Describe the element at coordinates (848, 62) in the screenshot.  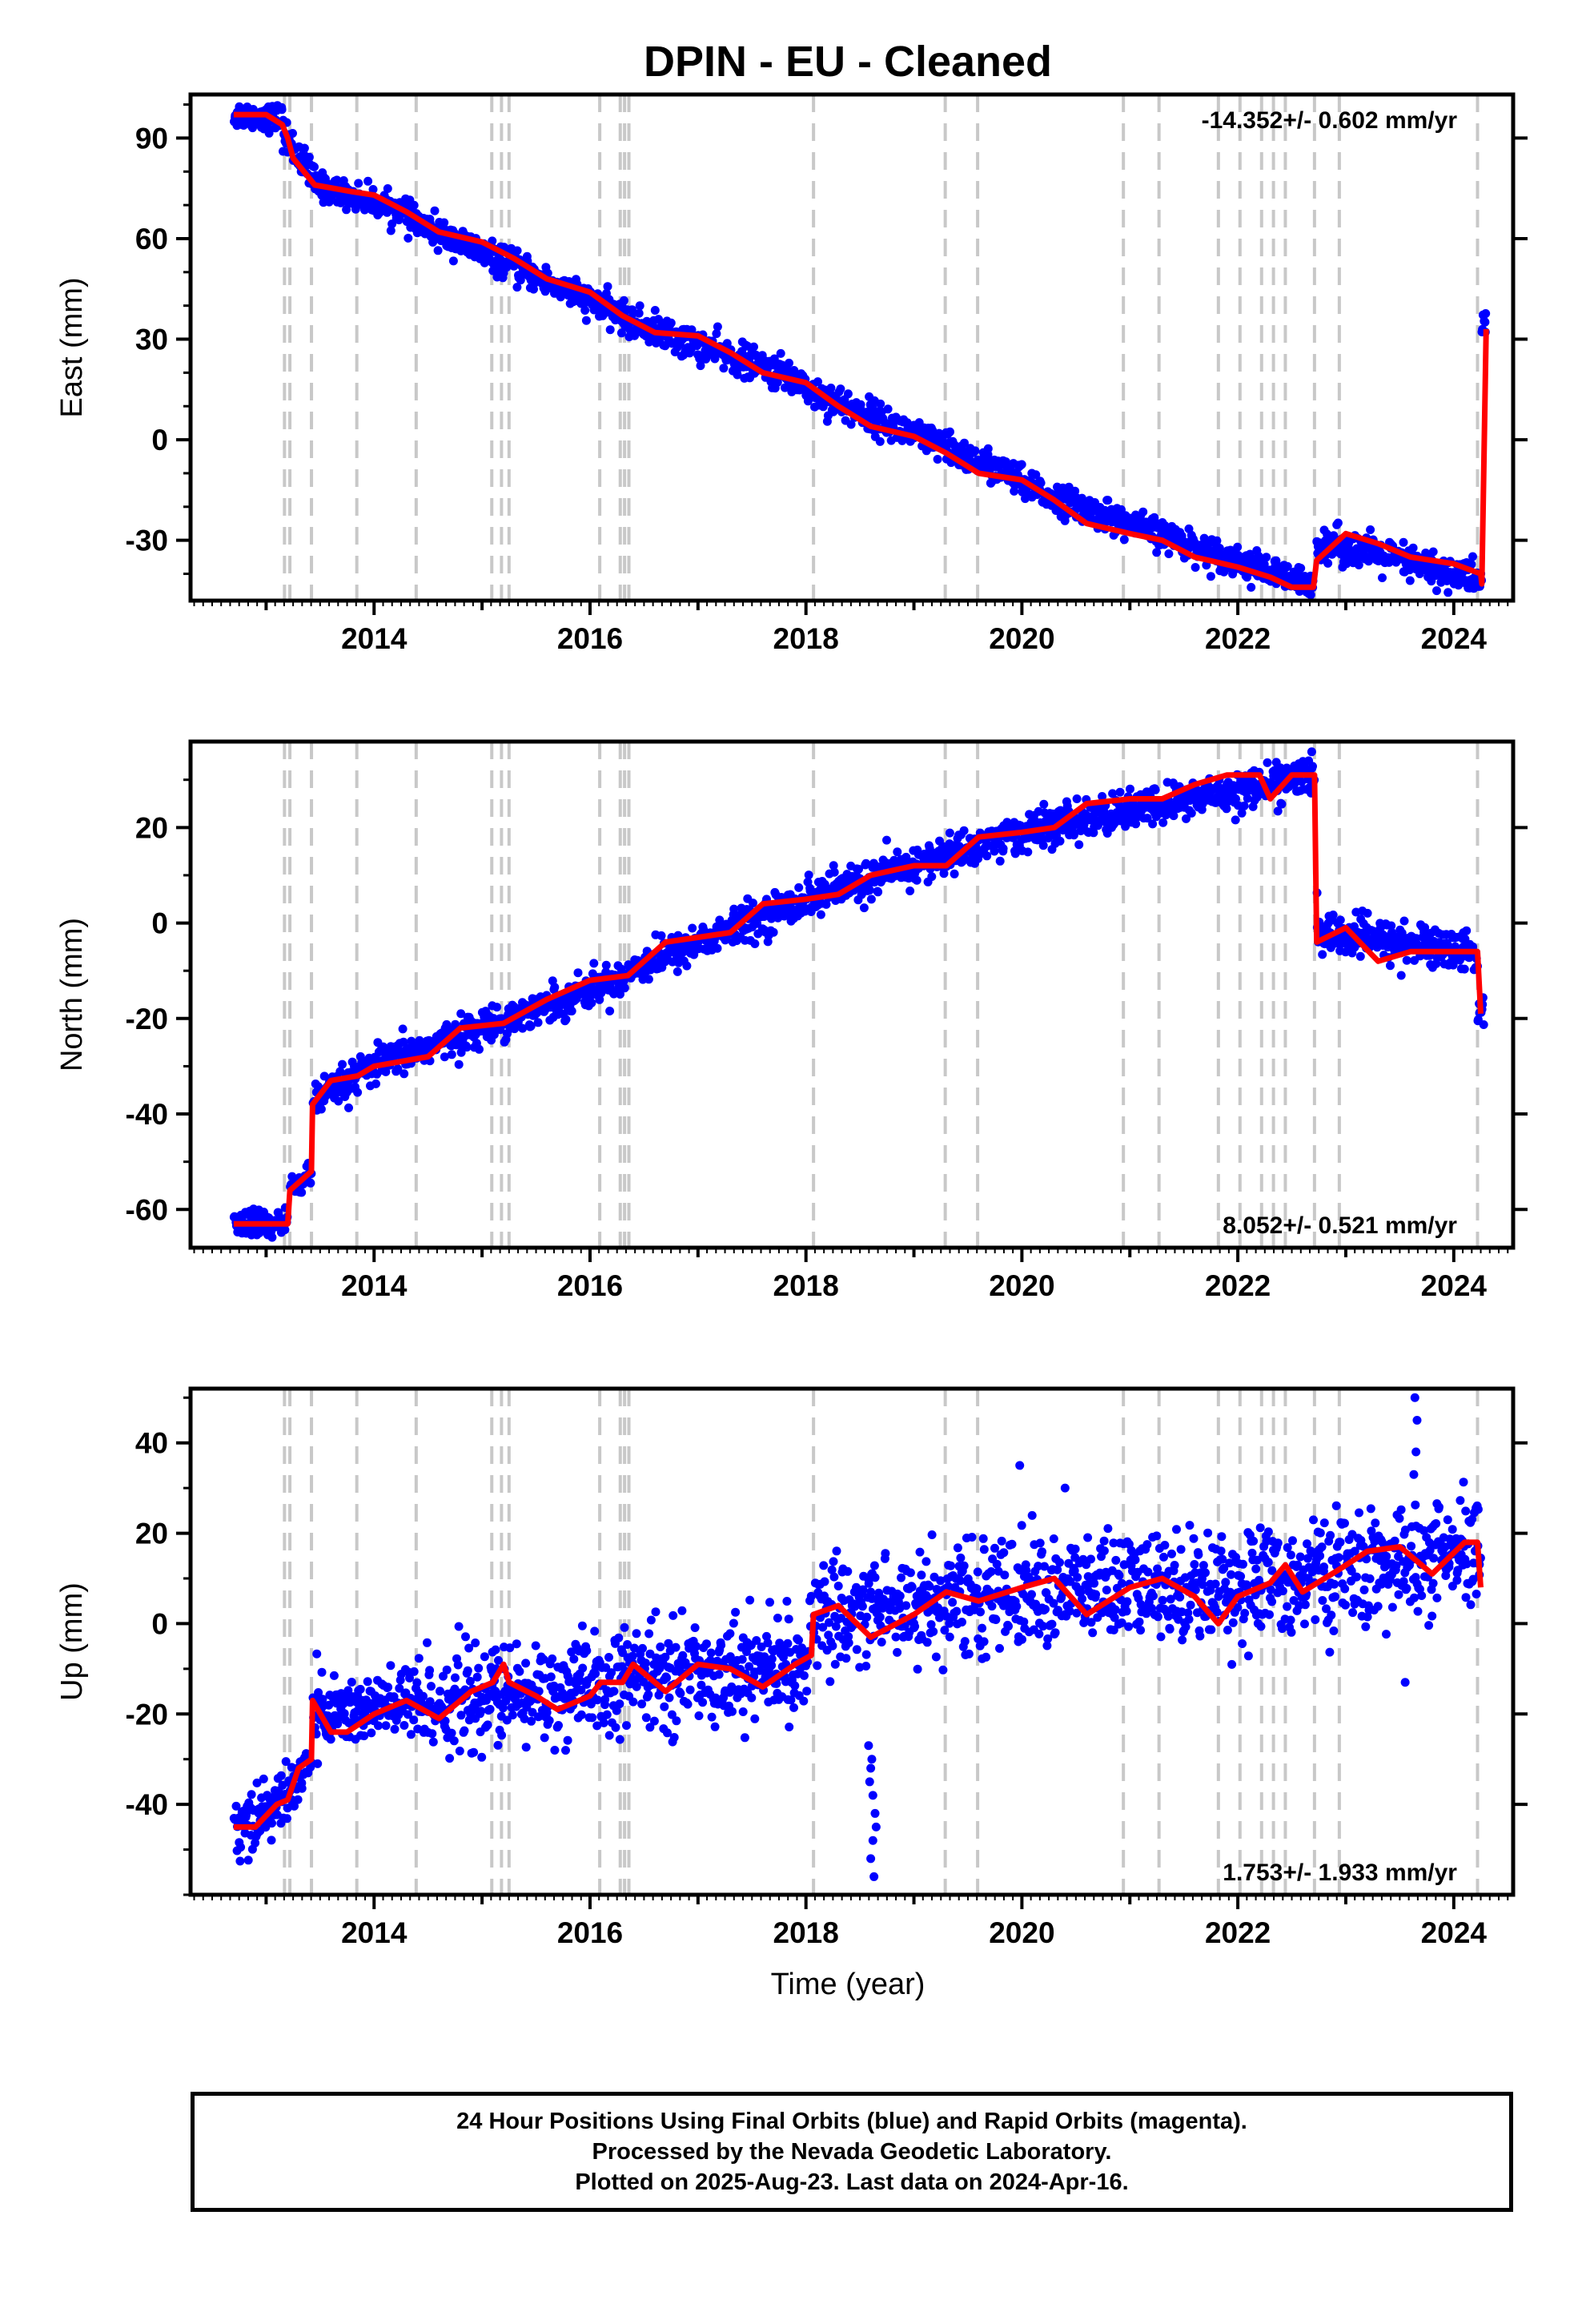
I see `chart-title: DPIN - EU - Cleaned` at that location.